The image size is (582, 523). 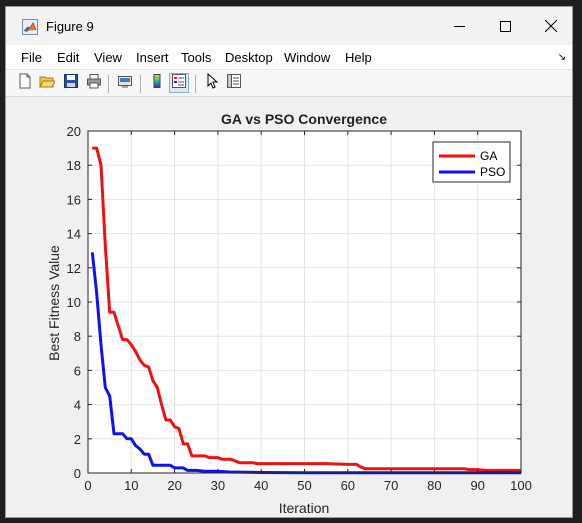 I want to click on minimize-icon, so click(x=459, y=26).